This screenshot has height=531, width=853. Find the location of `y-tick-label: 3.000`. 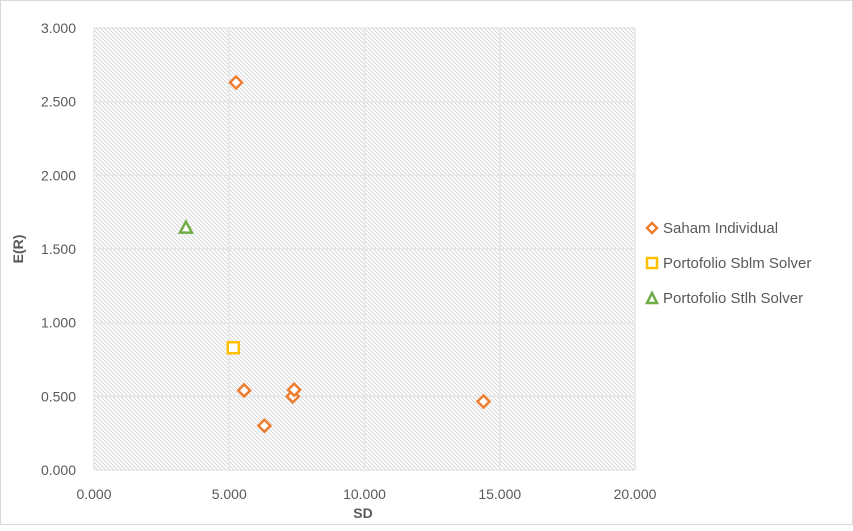

y-tick-label: 3.000 is located at coordinates (58, 28).